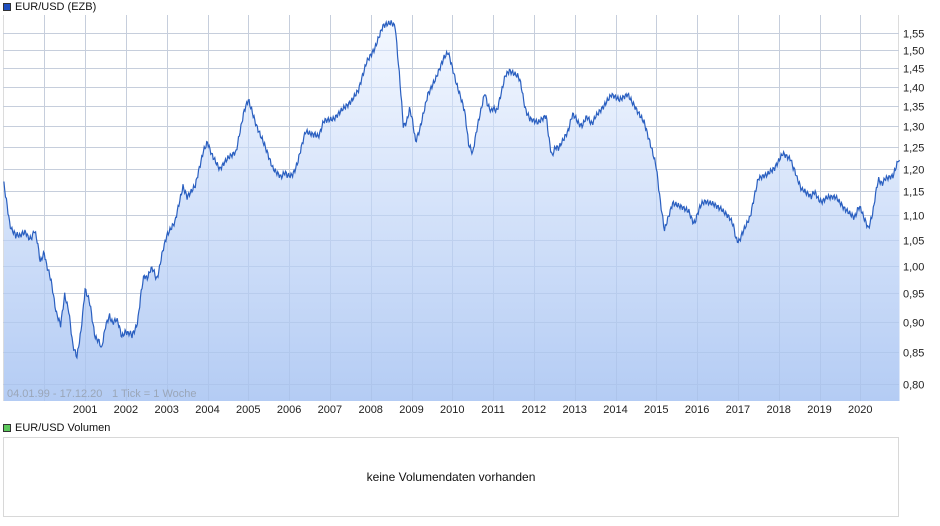 The height and width of the screenshot is (526, 940). What do you see at coordinates (411, 410) in the screenshot?
I see `svg-text: 2009` at bounding box center [411, 410].